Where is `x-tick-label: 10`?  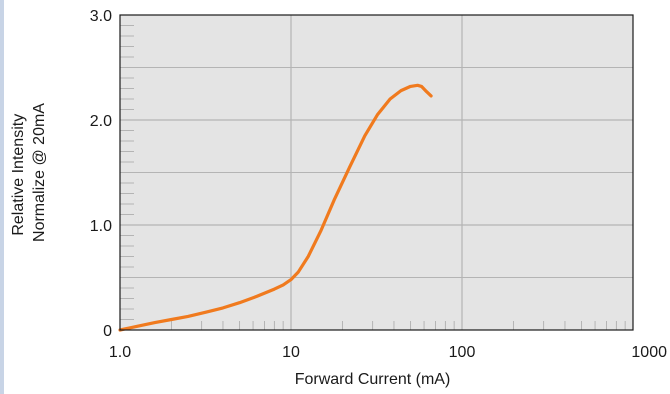
x-tick-label: 10 is located at coordinates (291, 352).